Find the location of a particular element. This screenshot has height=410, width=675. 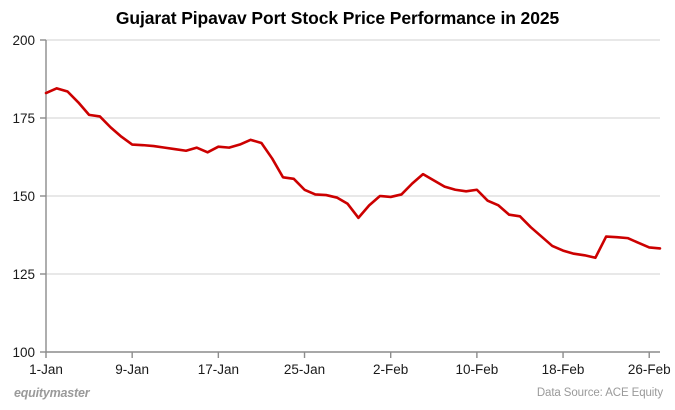

x-axis-tick-label: 26-Feb is located at coordinates (649, 369).